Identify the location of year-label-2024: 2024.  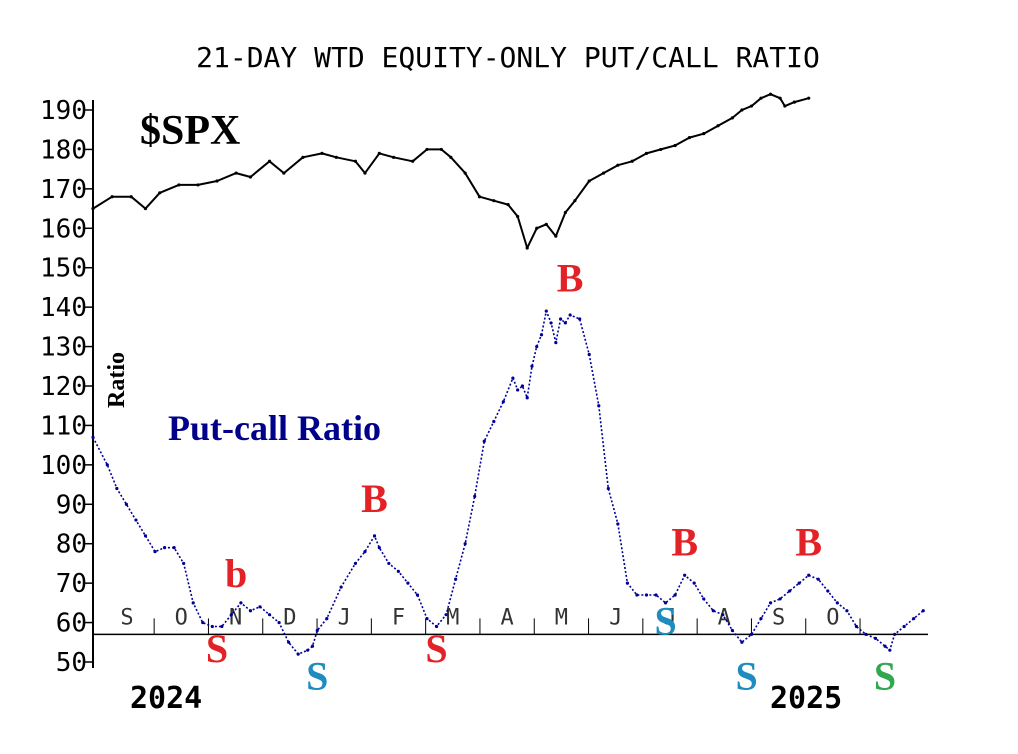
(166, 698).